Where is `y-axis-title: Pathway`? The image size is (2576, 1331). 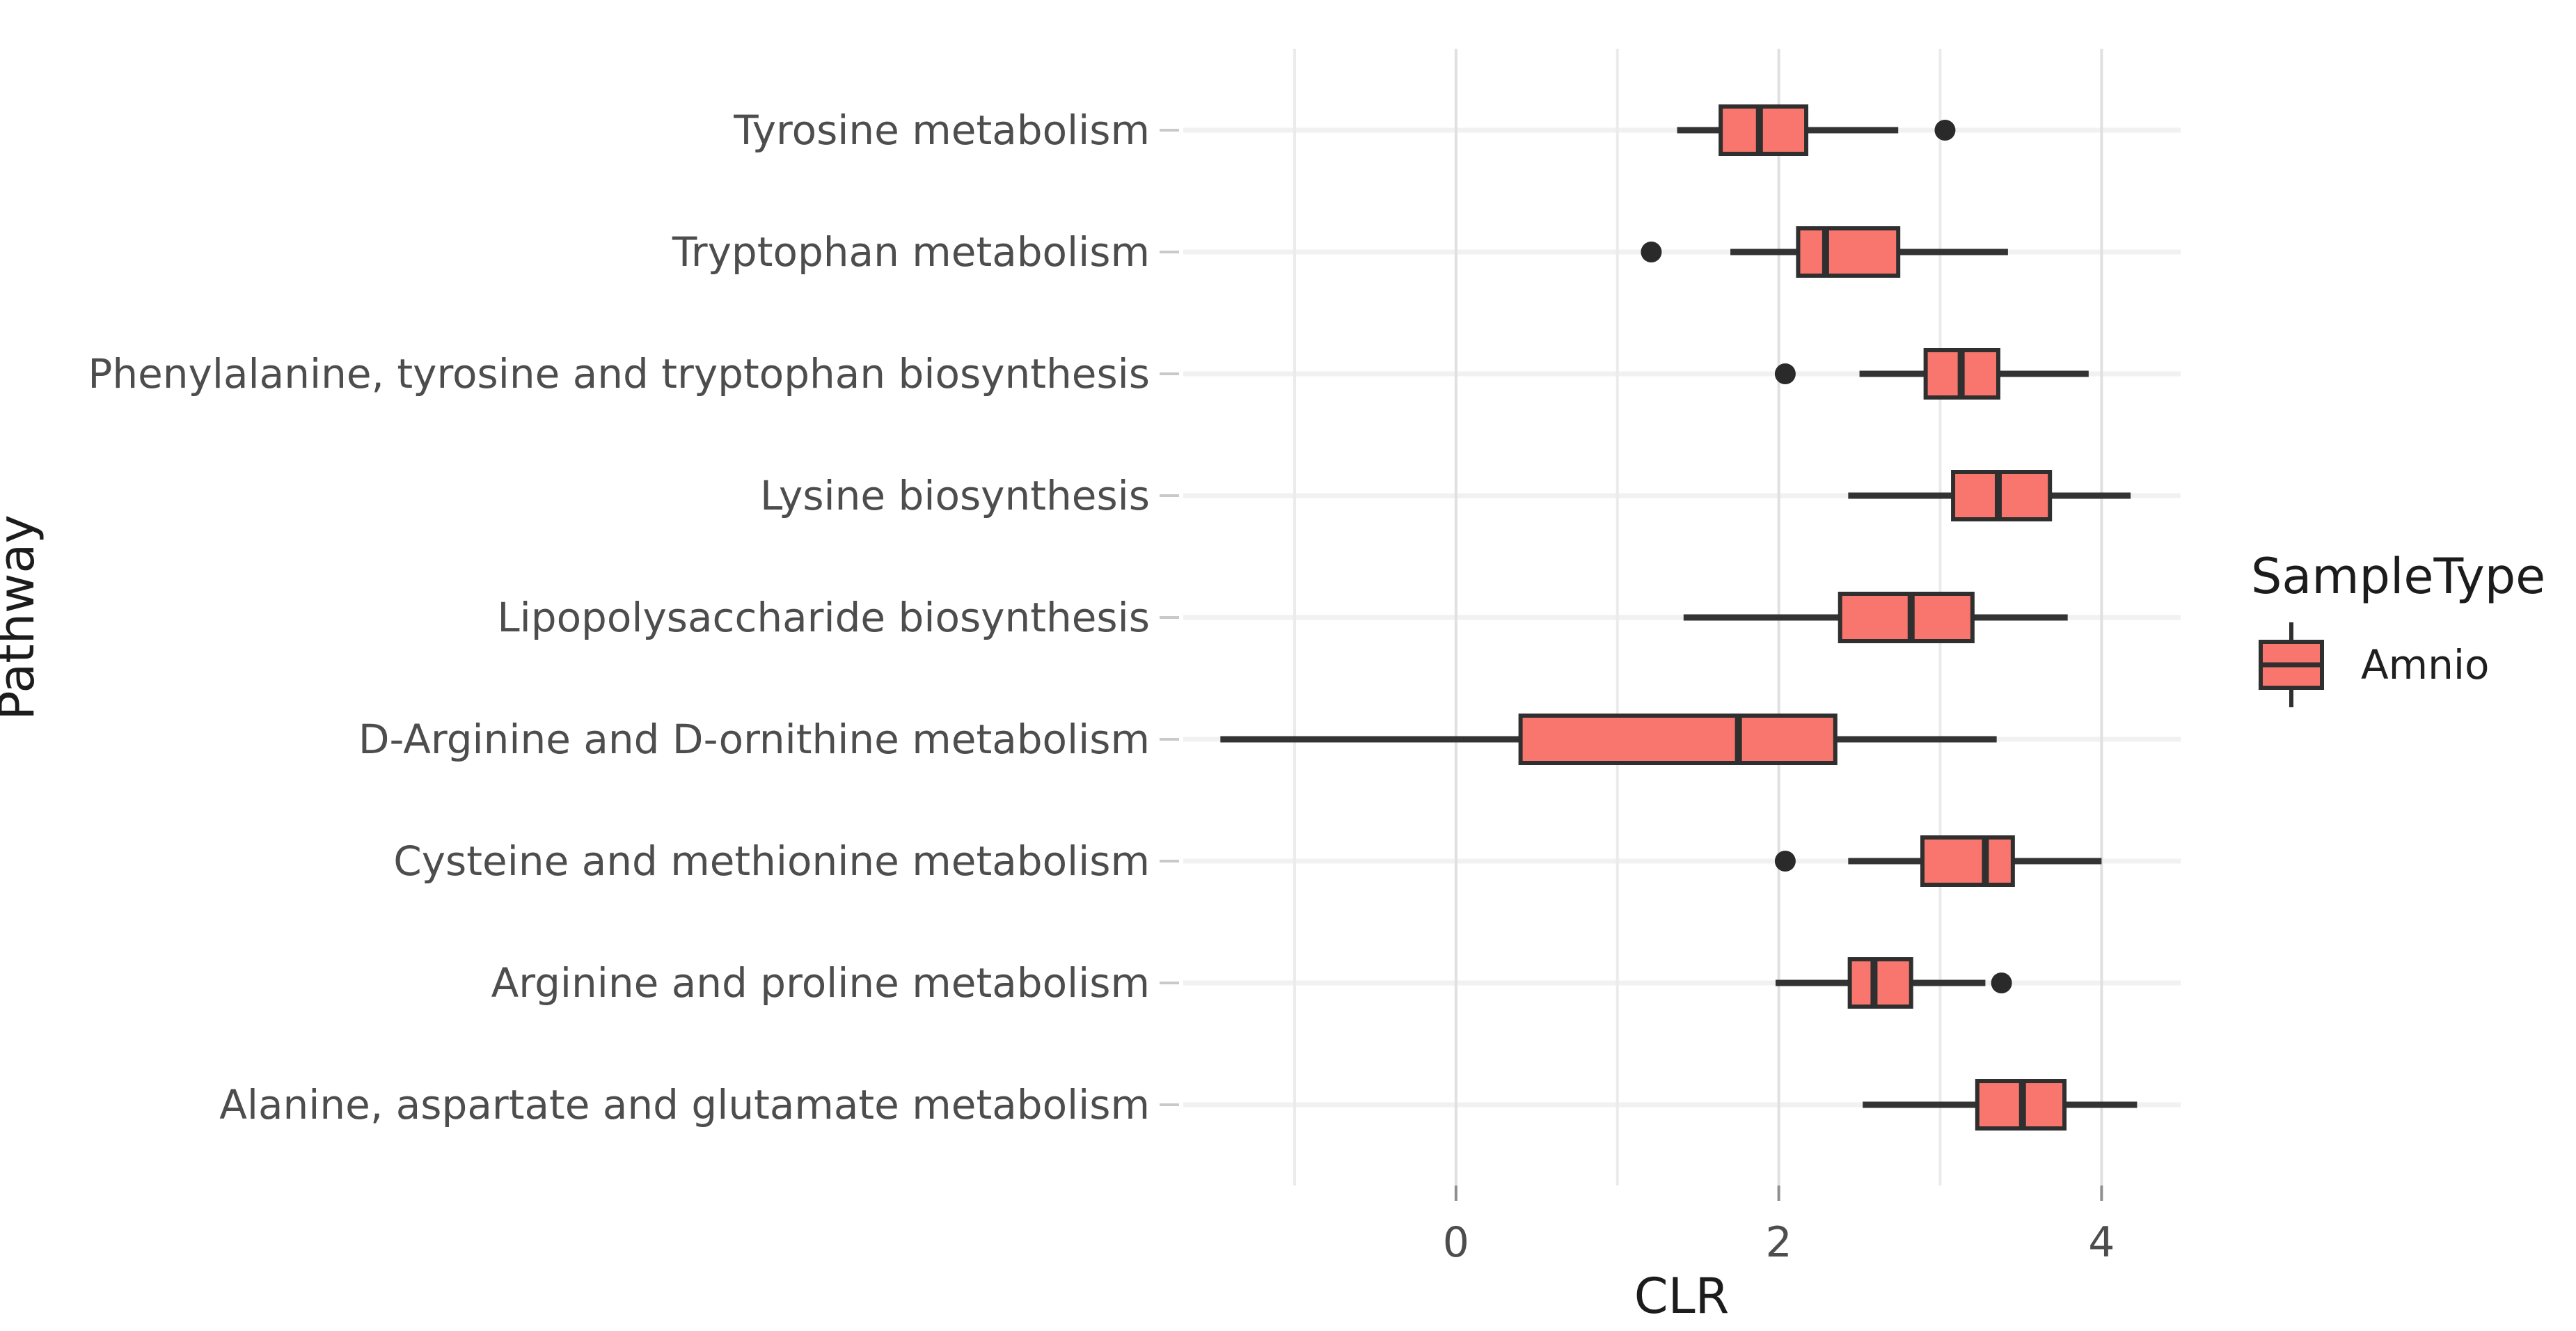
y-axis-title: Pathway is located at coordinates (22, 617).